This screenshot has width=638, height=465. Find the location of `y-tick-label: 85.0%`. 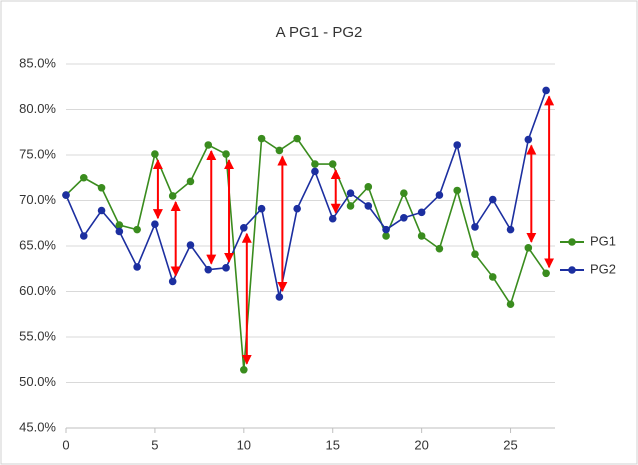

y-tick-label: 85.0% is located at coordinates (37, 62).